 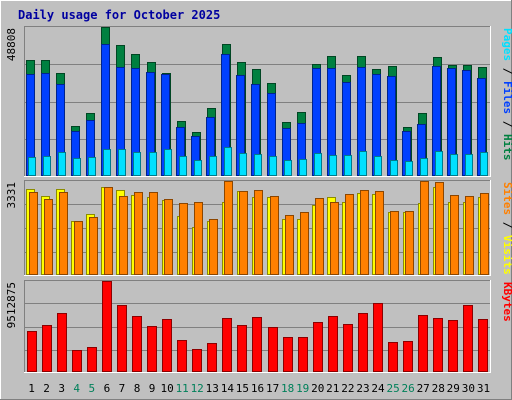 I want to click on x-tick-label: 13, so click(x=212, y=388).